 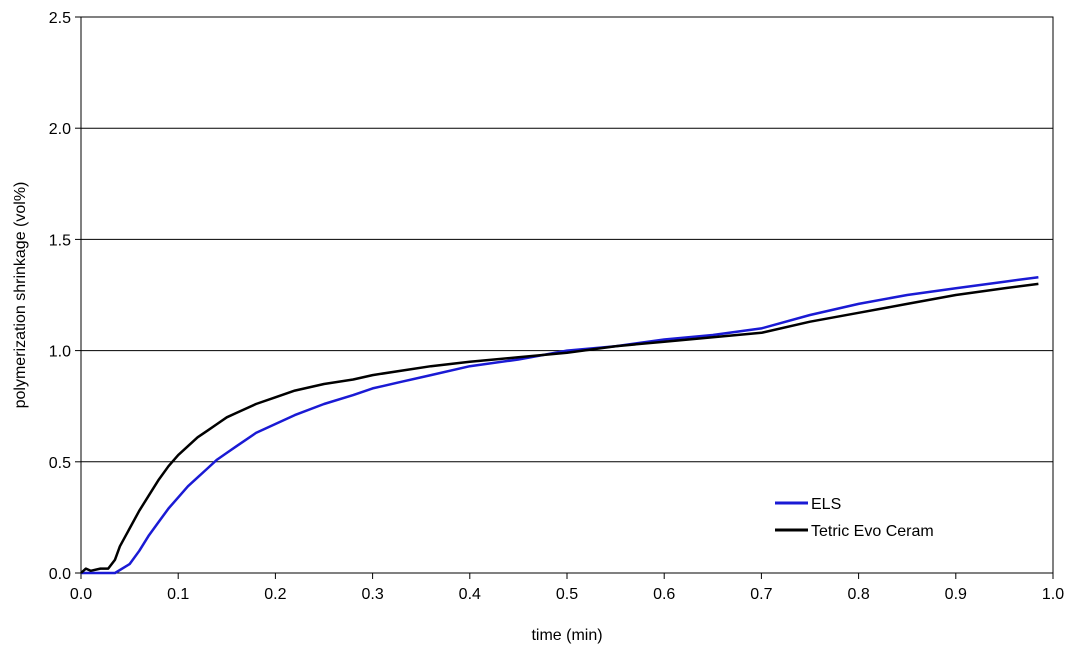 What do you see at coordinates (275, 594) in the screenshot?
I see `x-tick-label: 0.2` at bounding box center [275, 594].